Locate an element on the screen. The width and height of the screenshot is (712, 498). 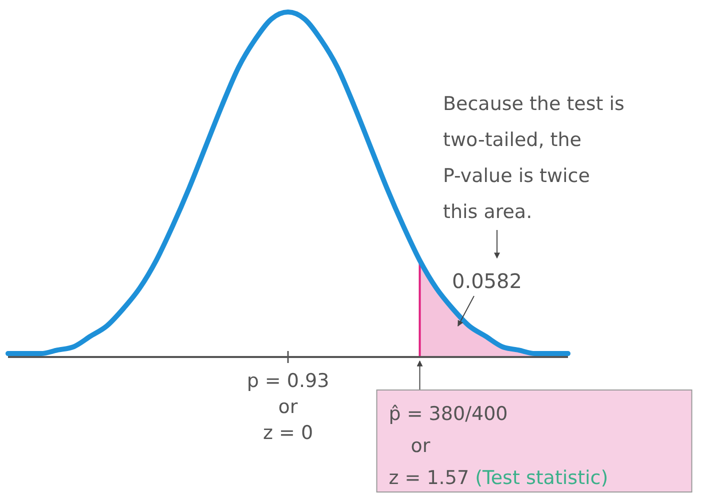
annotation: Because the test is two-tailed, the P-value is twice this area. is located at coordinates (533, 158).